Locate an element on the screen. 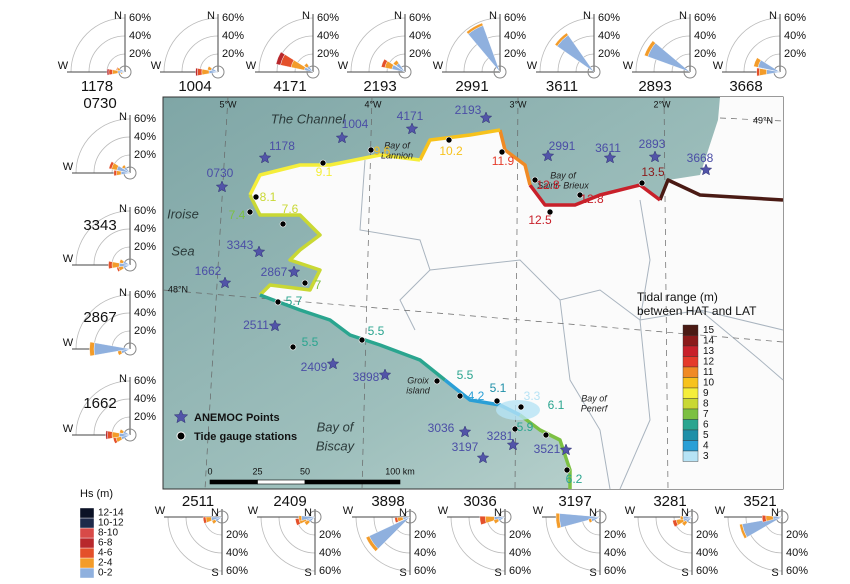  colorbar-label: 3 is located at coordinates (706, 456).